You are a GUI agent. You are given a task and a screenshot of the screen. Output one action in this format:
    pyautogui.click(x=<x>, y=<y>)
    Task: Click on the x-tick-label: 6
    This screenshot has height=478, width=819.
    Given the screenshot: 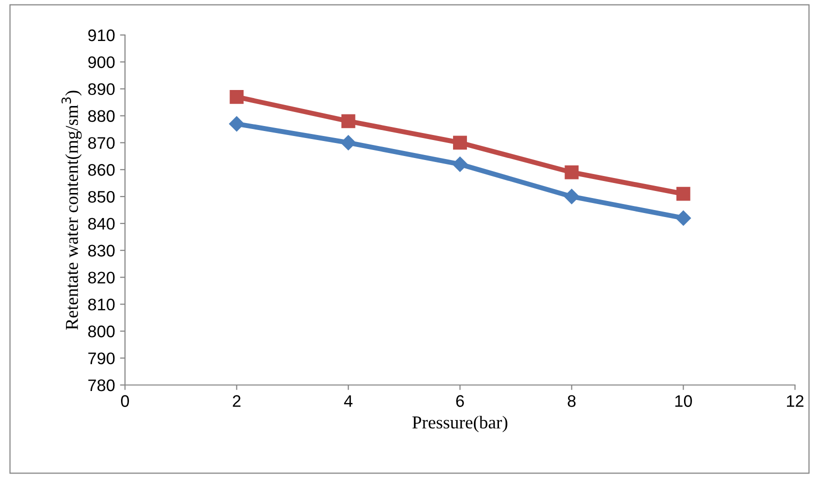 What is the action you would take?
    pyautogui.click(x=460, y=401)
    